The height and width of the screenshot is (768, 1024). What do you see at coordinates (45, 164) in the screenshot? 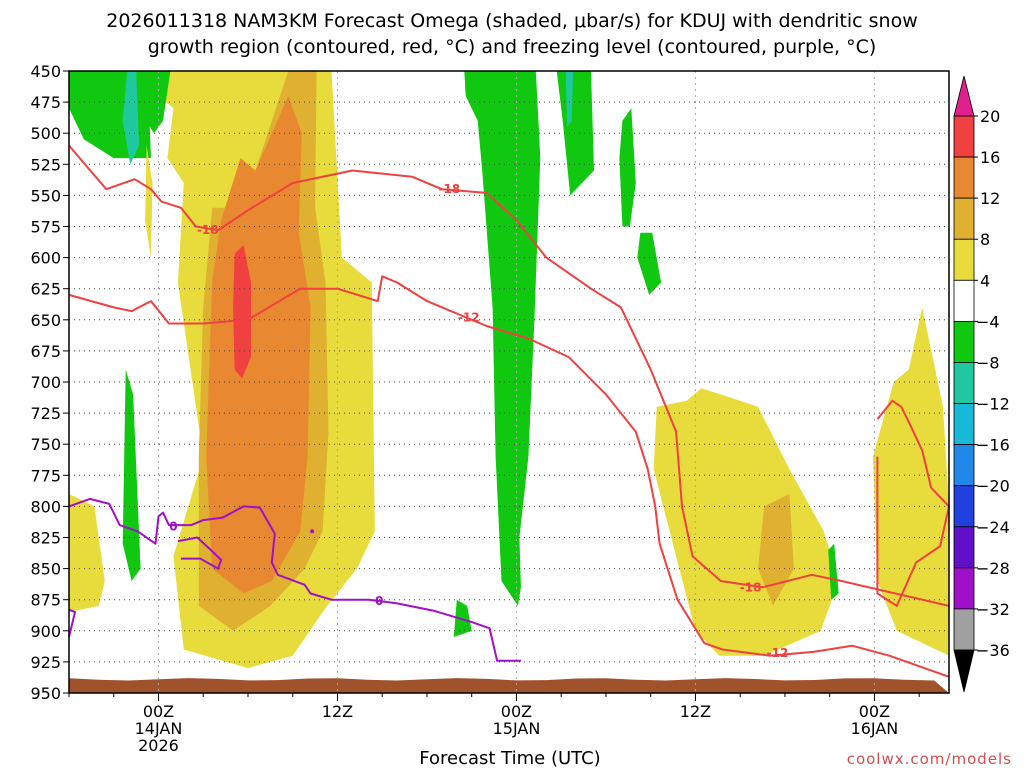
I see `y-tick-label: 525` at bounding box center [45, 164].